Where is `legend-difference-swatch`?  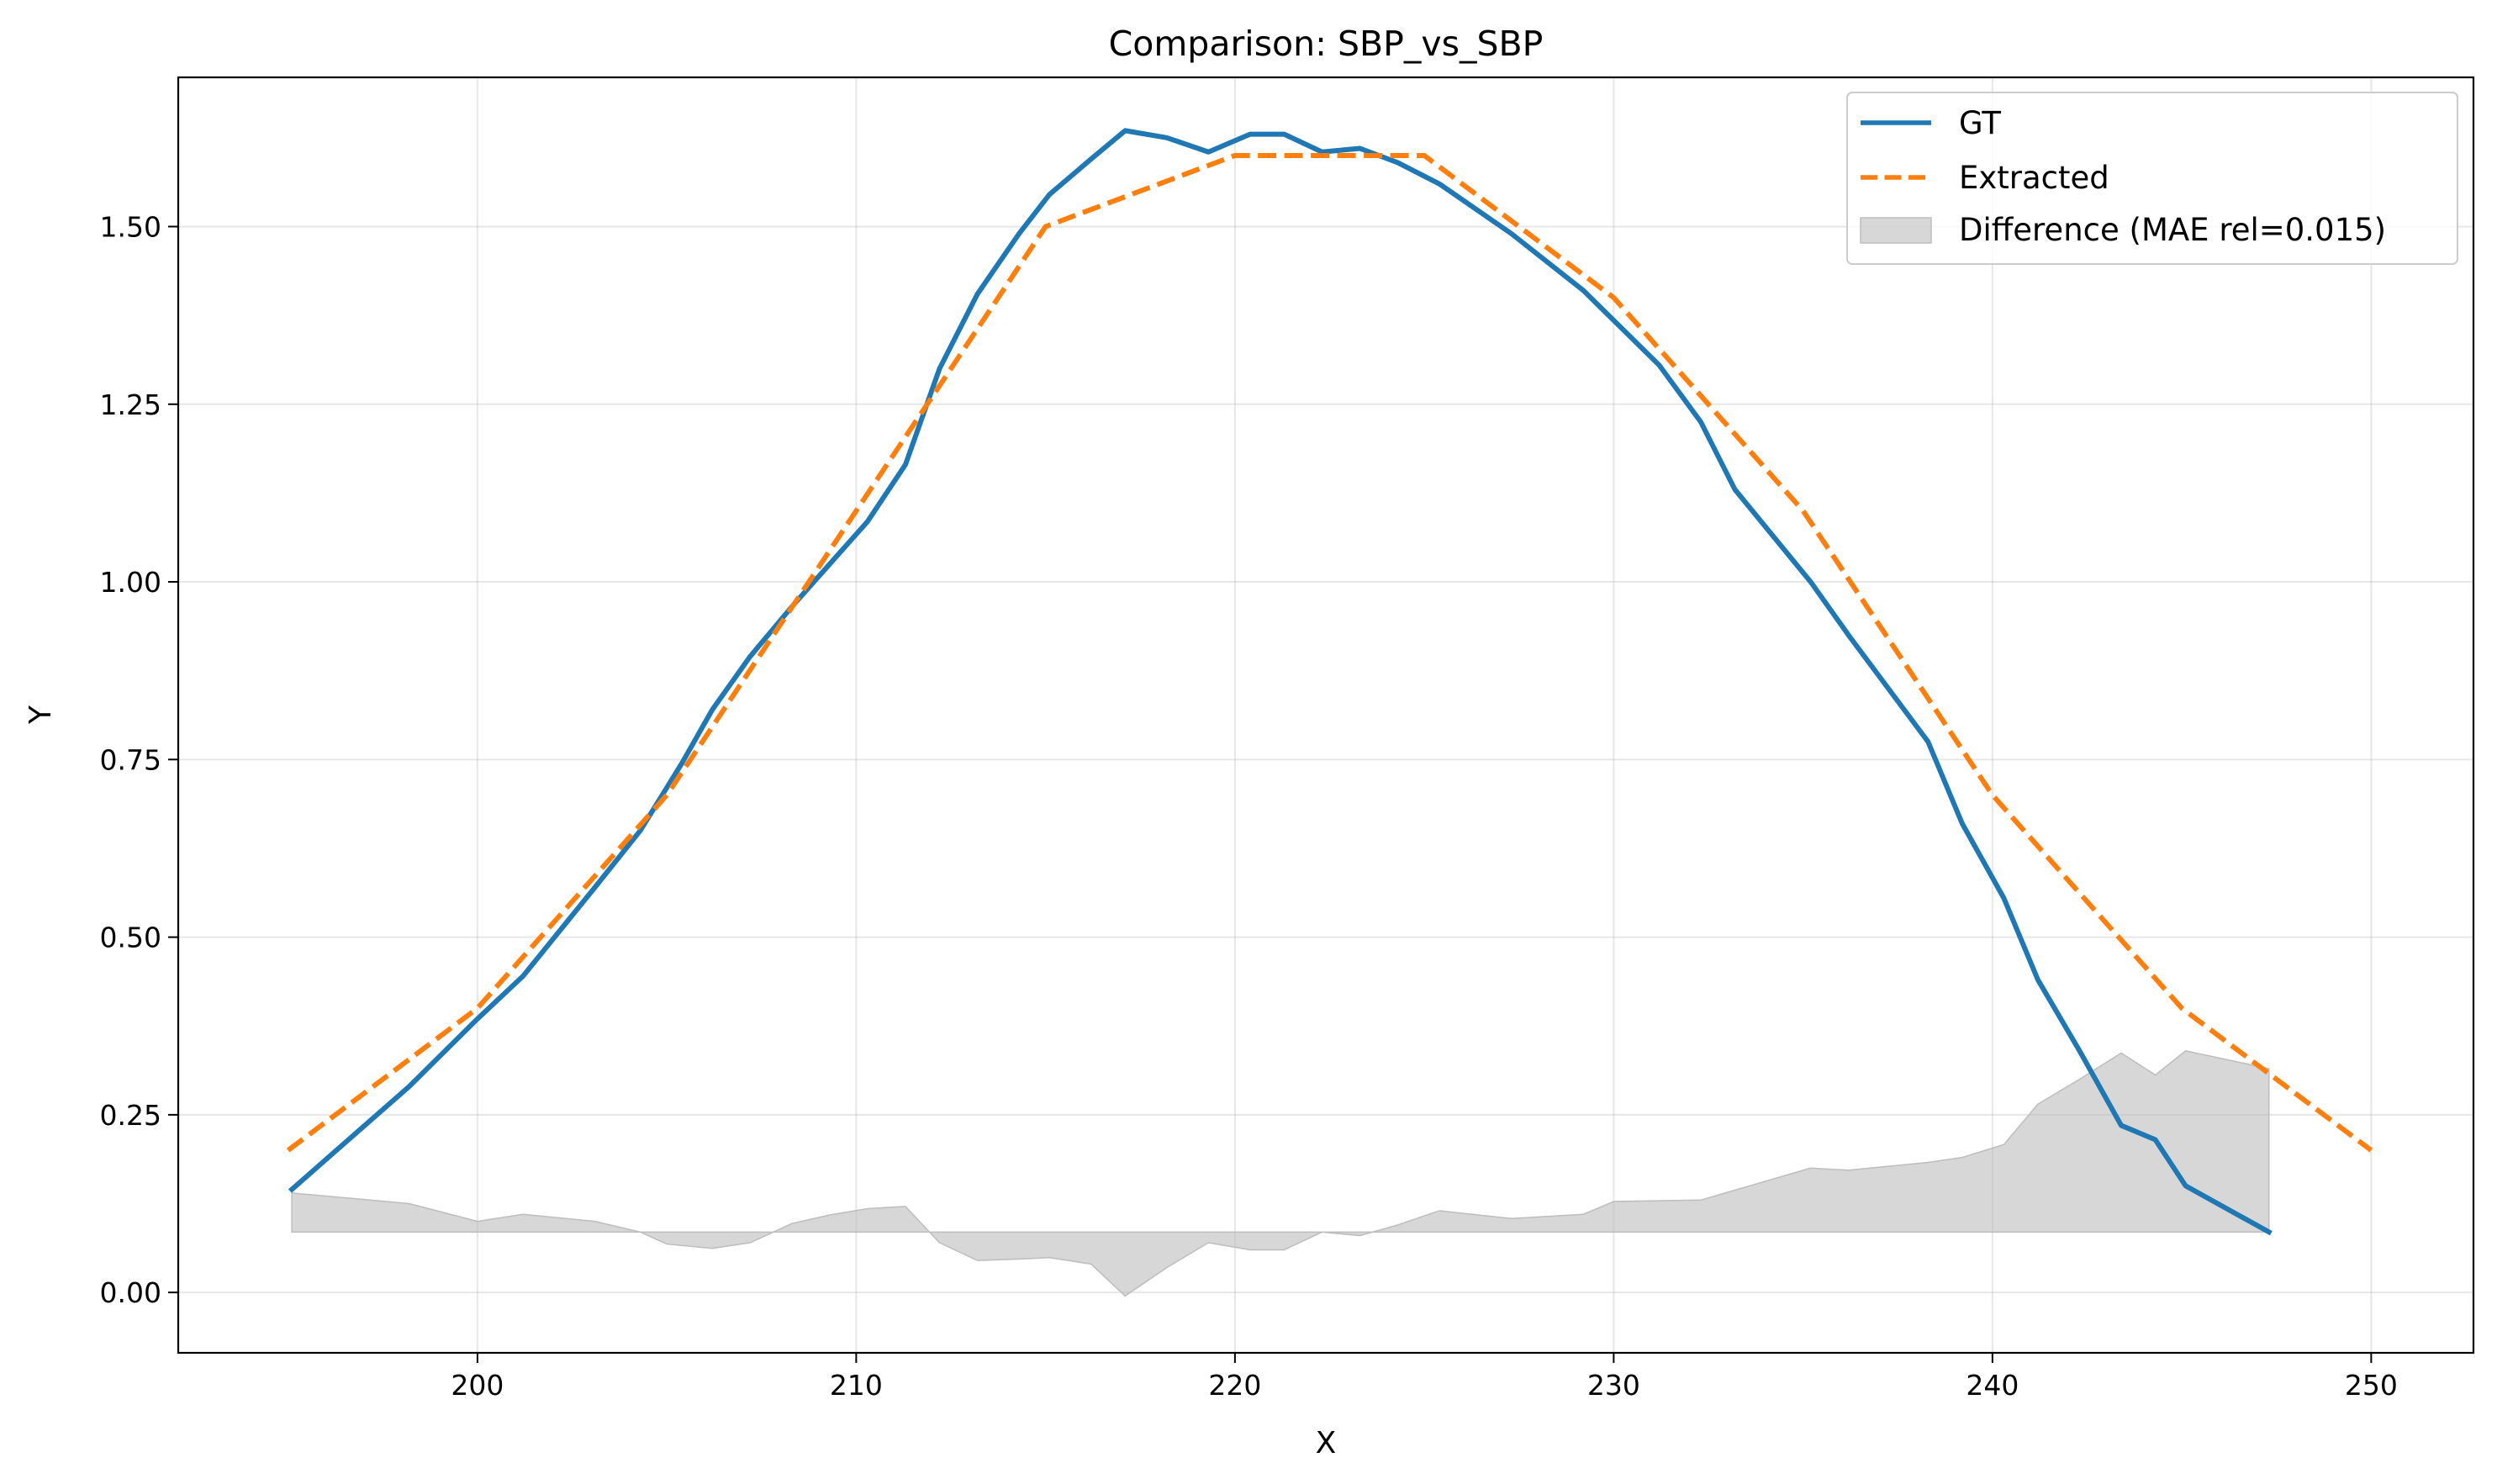
legend-difference-swatch is located at coordinates (1896, 231).